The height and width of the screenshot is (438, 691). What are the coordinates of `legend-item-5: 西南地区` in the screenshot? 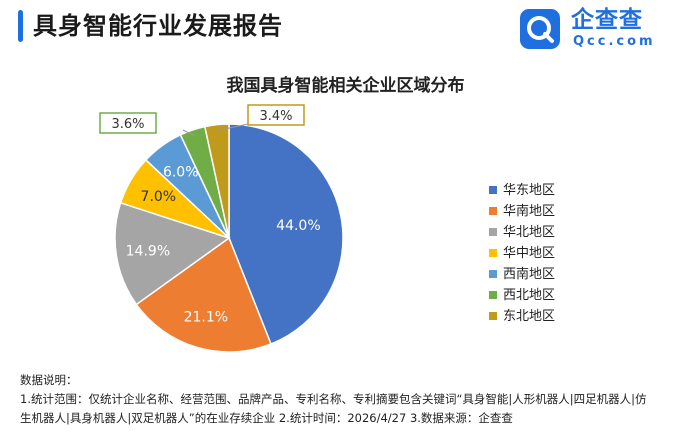 It's located at (522, 274).